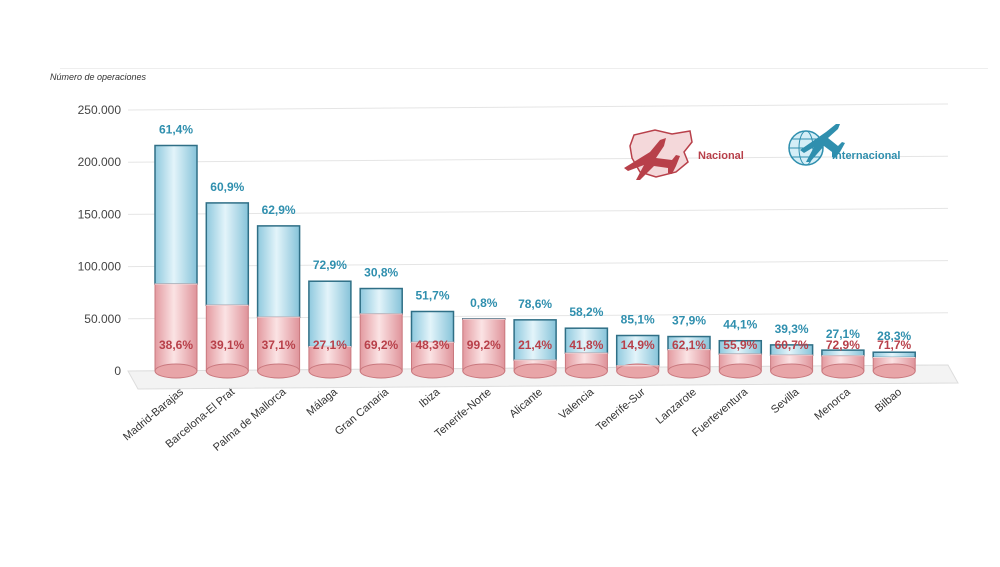 This screenshot has width=1000, height=567. I want to click on data-label-nacional: 41,8%, so click(586, 345).